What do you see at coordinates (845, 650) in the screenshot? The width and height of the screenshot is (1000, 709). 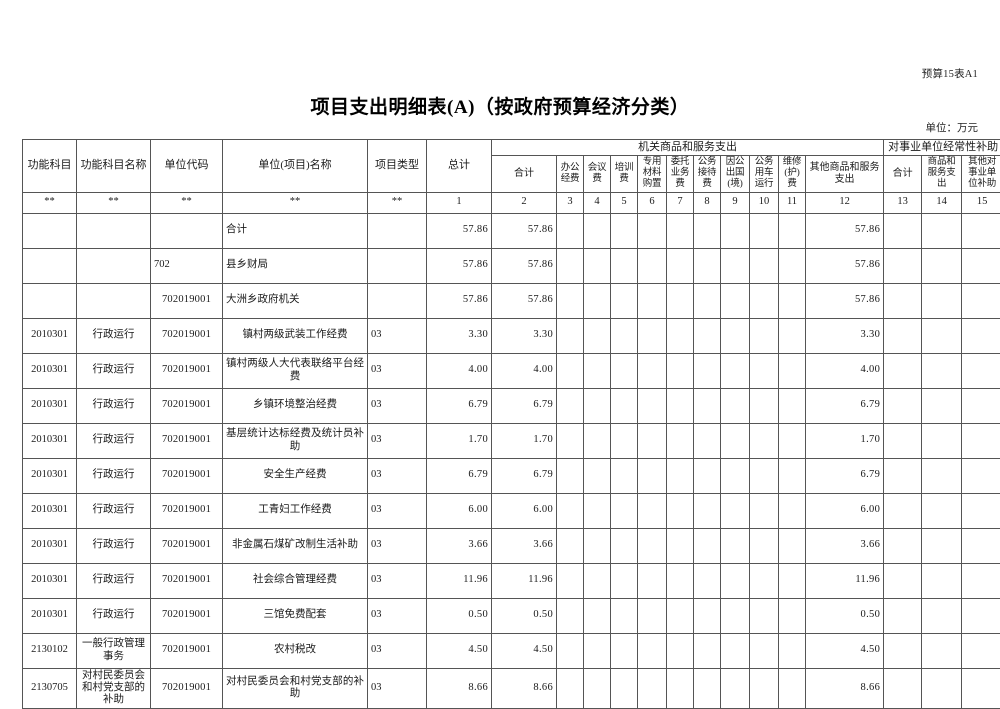 I see `cell-other-goods-services: 4.50` at bounding box center [845, 650].